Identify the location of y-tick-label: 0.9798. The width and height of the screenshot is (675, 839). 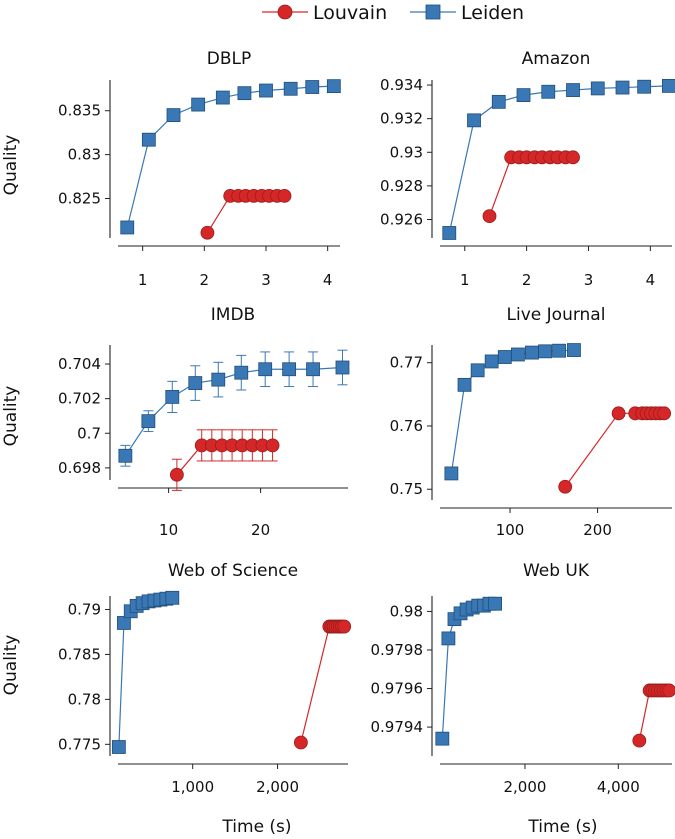
(397, 650).